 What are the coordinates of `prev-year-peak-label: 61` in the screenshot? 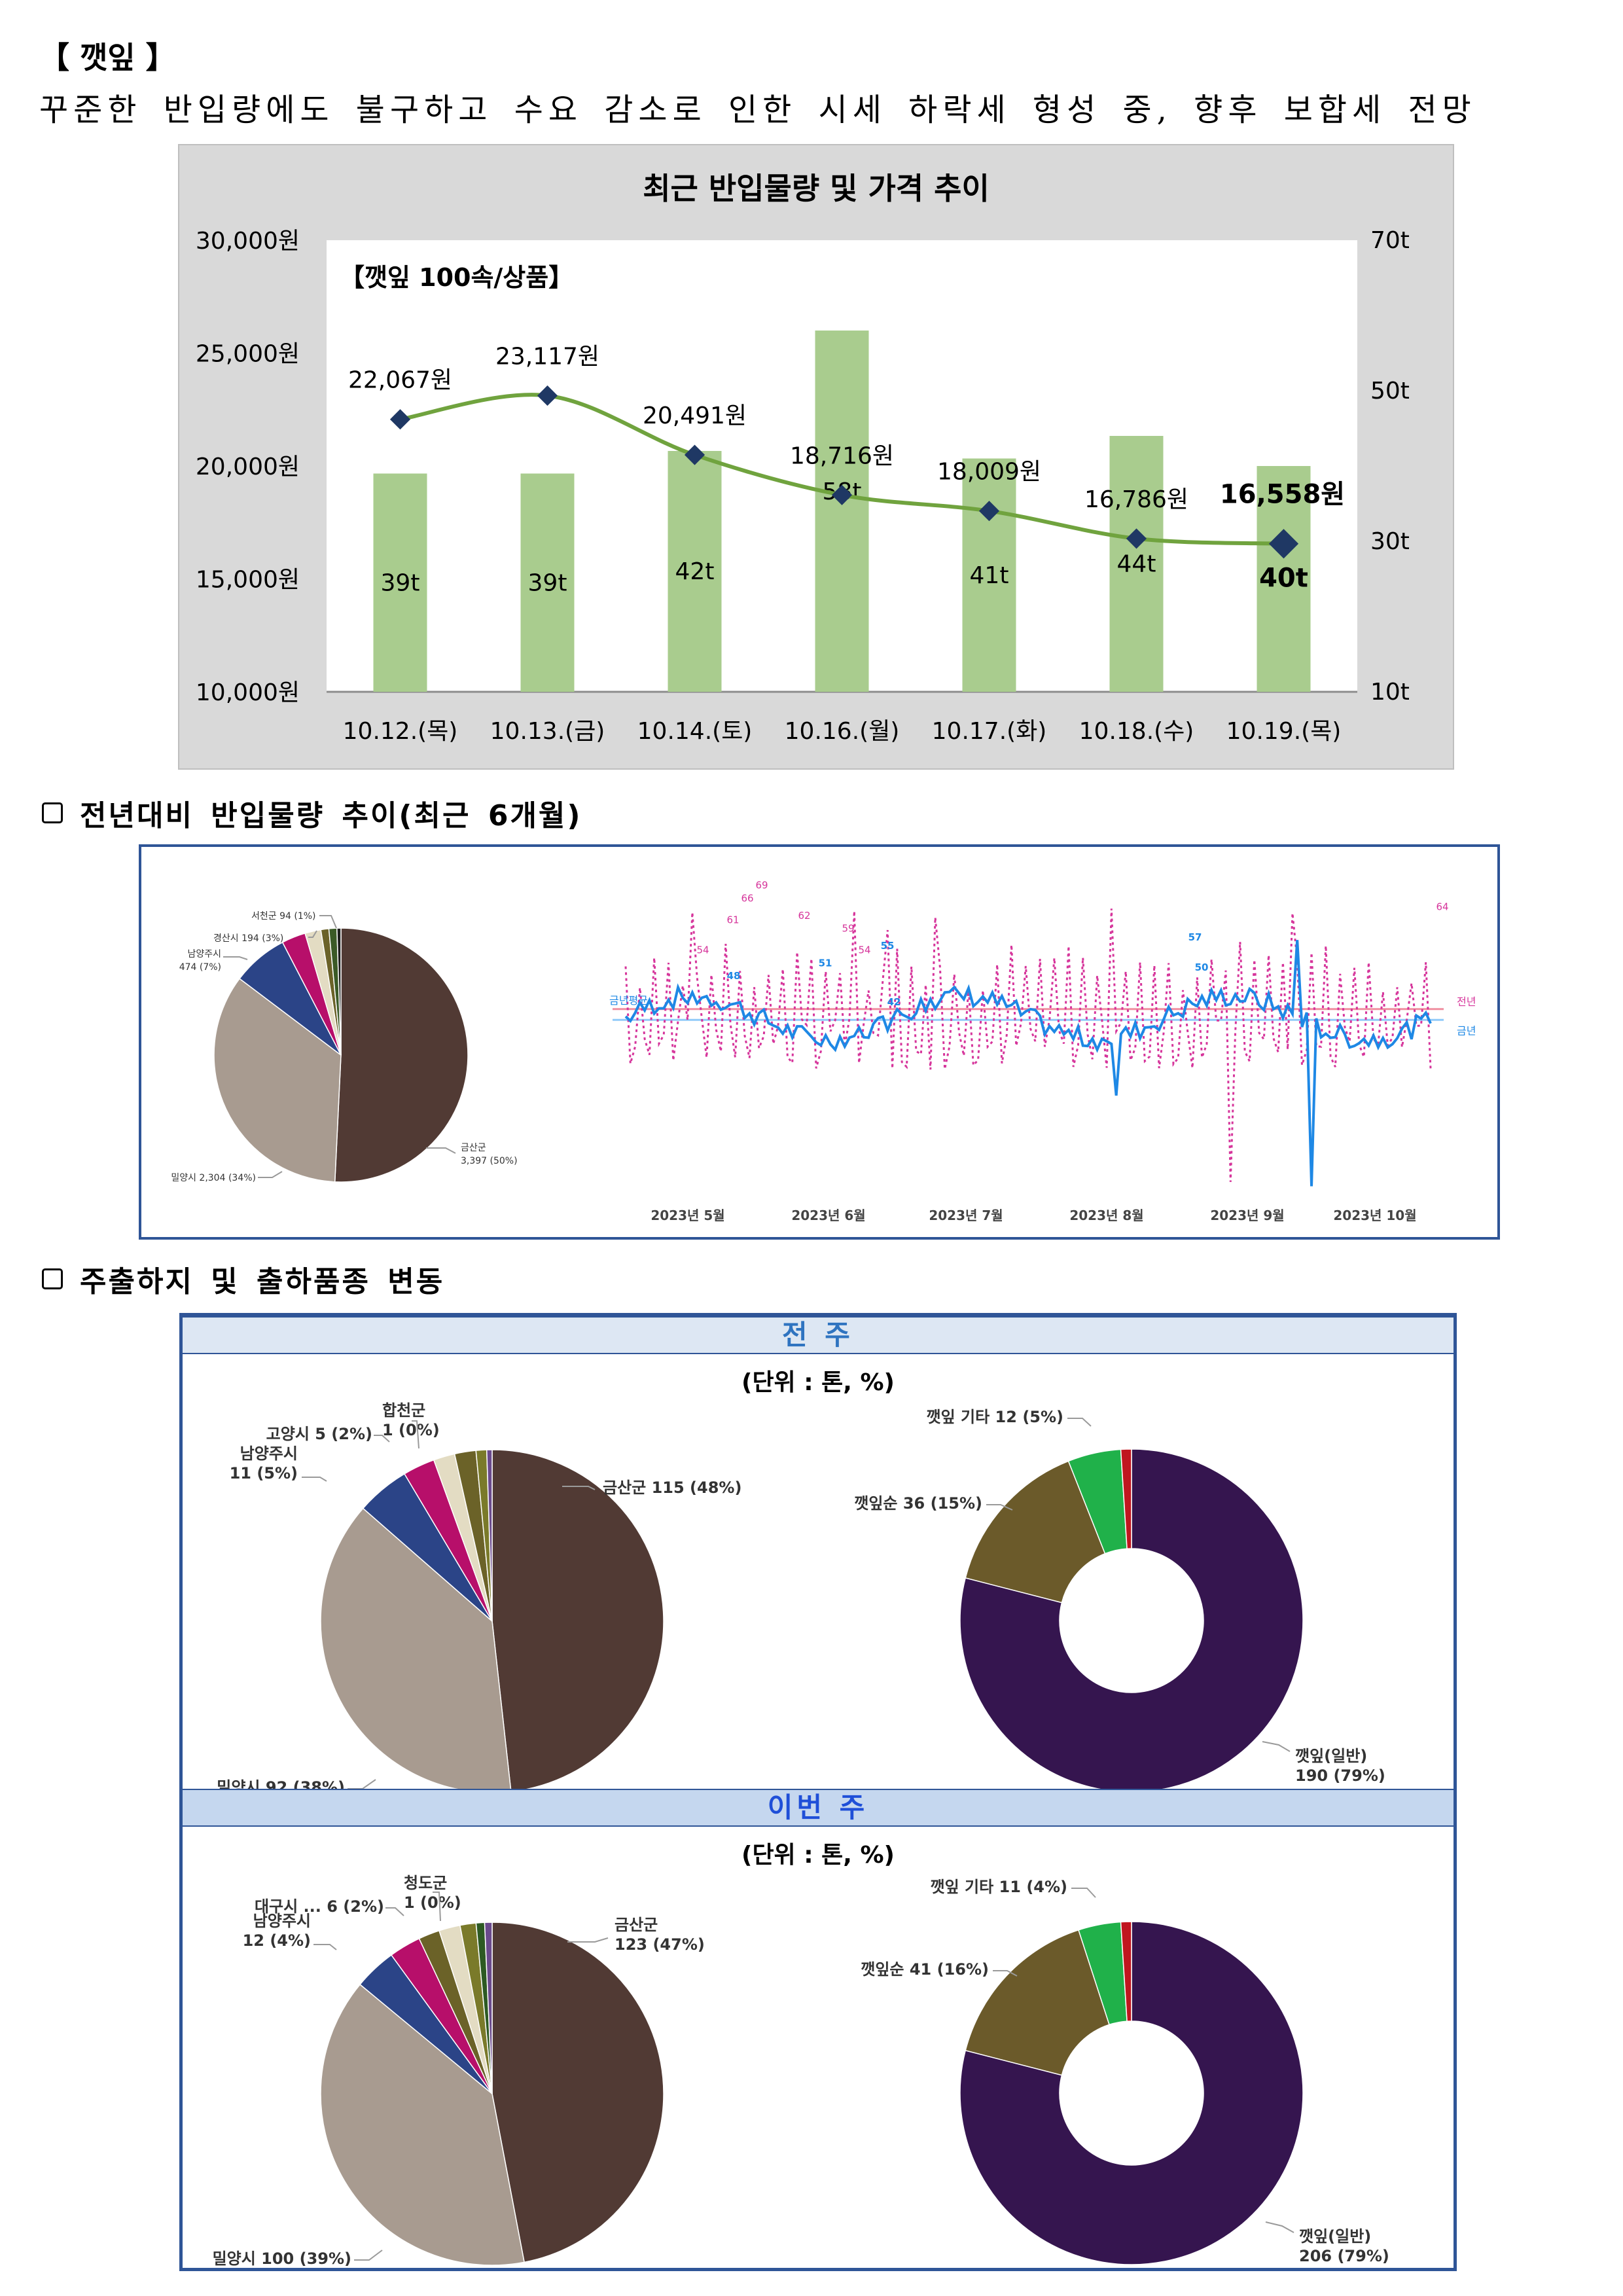 It's located at (732, 919).